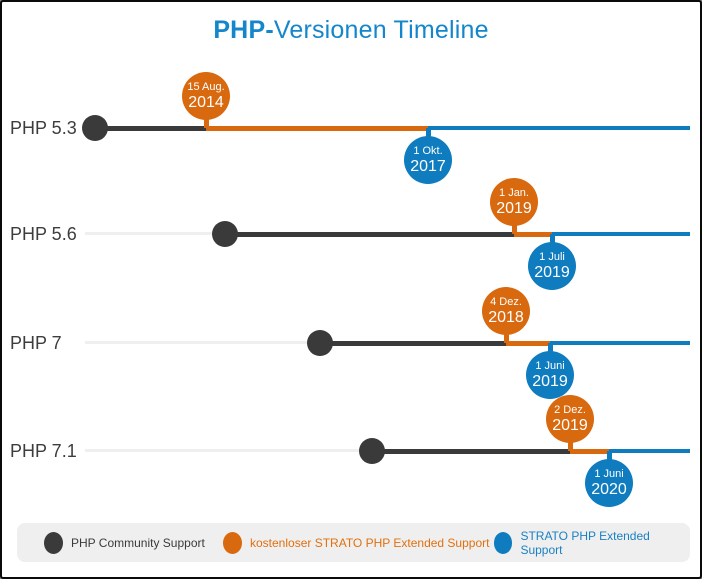 Image resolution: width=702 pixels, height=579 pixels. What do you see at coordinates (381, 30) in the screenshot?
I see `title-rest-part: Versionen Timeline` at bounding box center [381, 30].